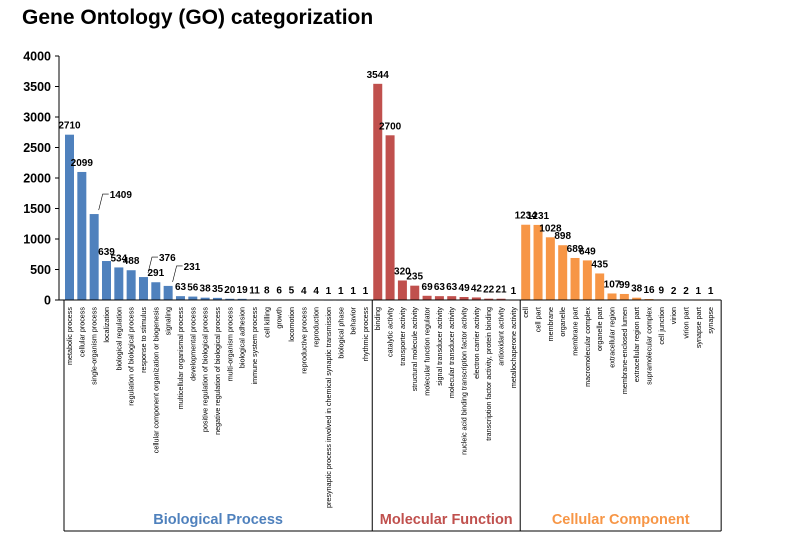 The width and height of the screenshot is (809, 538). I want to click on x-category-label: response to stimulus, so click(143, 340).